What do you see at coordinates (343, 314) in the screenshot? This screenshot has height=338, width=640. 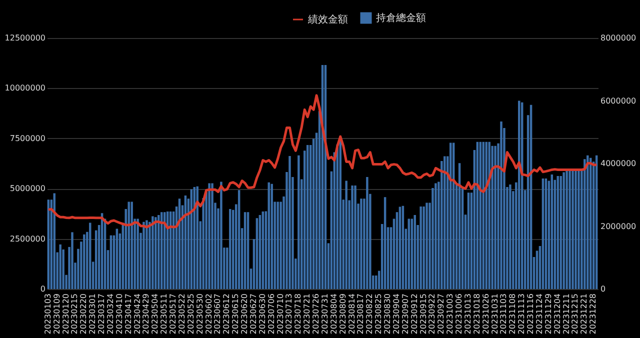 I see `x-tick-label: 20230809` at bounding box center [343, 314].